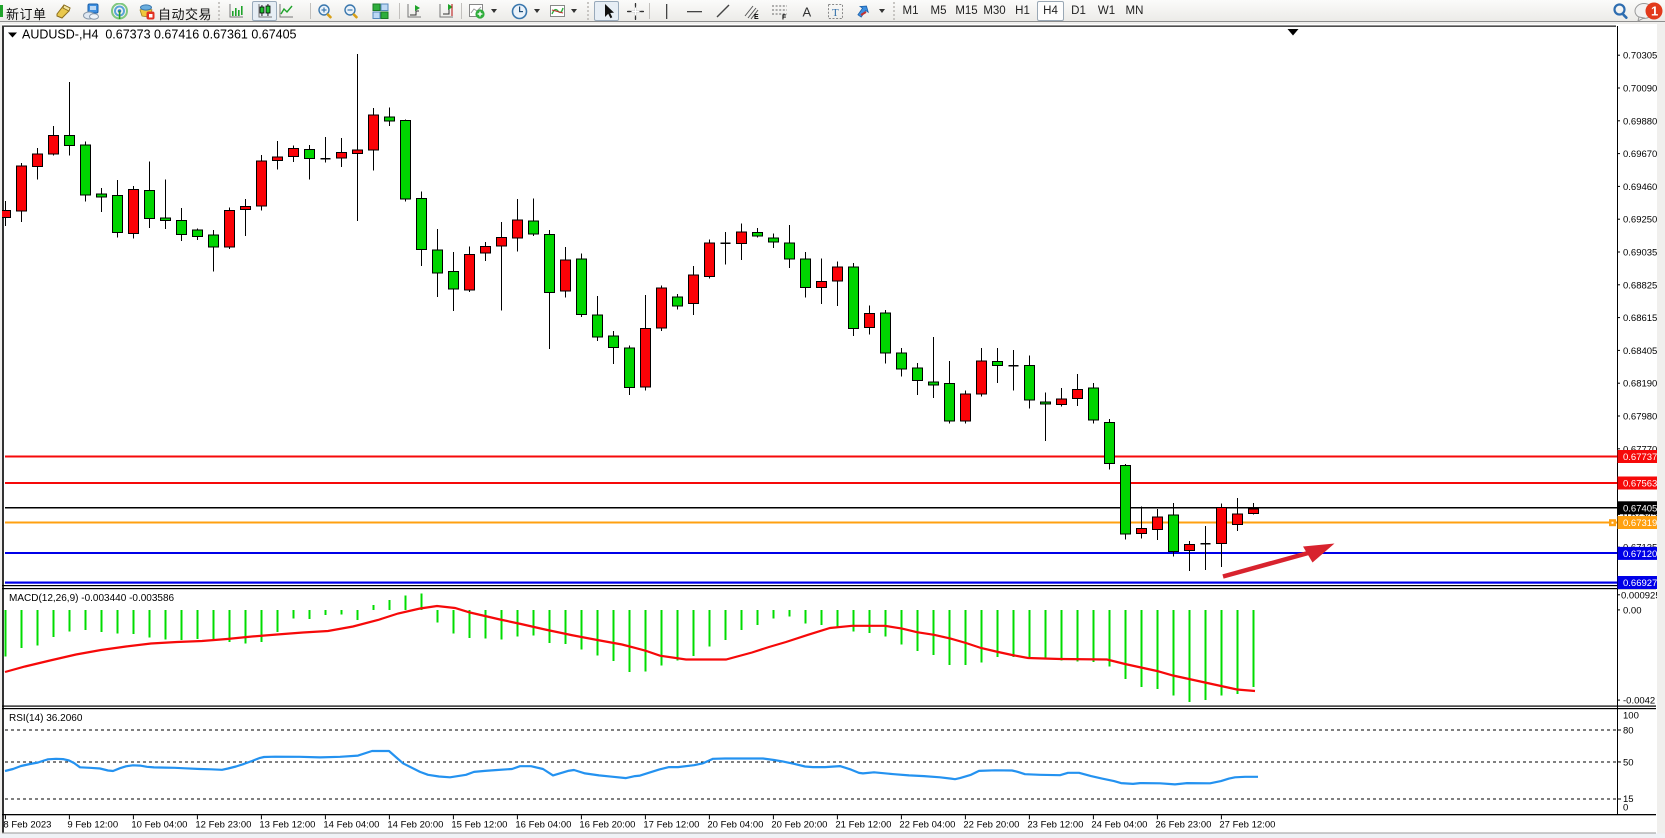 Image resolution: width=1665 pixels, height=838 pixels. I want to click on svg-text: T, so click(835, 13).